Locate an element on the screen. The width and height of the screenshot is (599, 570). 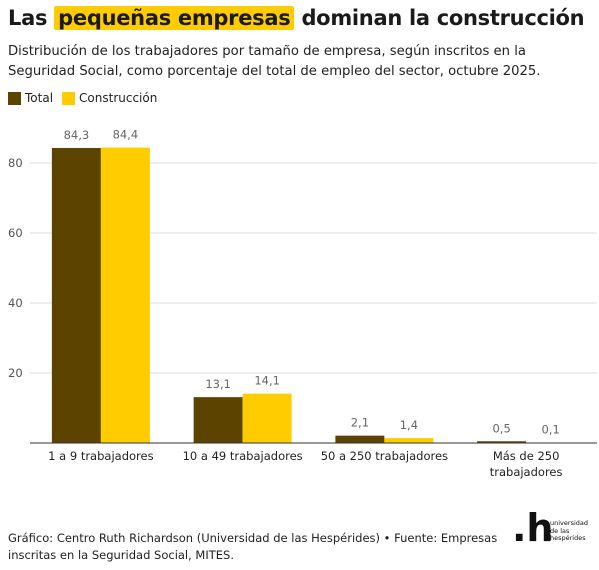
y-tick-label-60: 60 is located at coordinates (15, 233).